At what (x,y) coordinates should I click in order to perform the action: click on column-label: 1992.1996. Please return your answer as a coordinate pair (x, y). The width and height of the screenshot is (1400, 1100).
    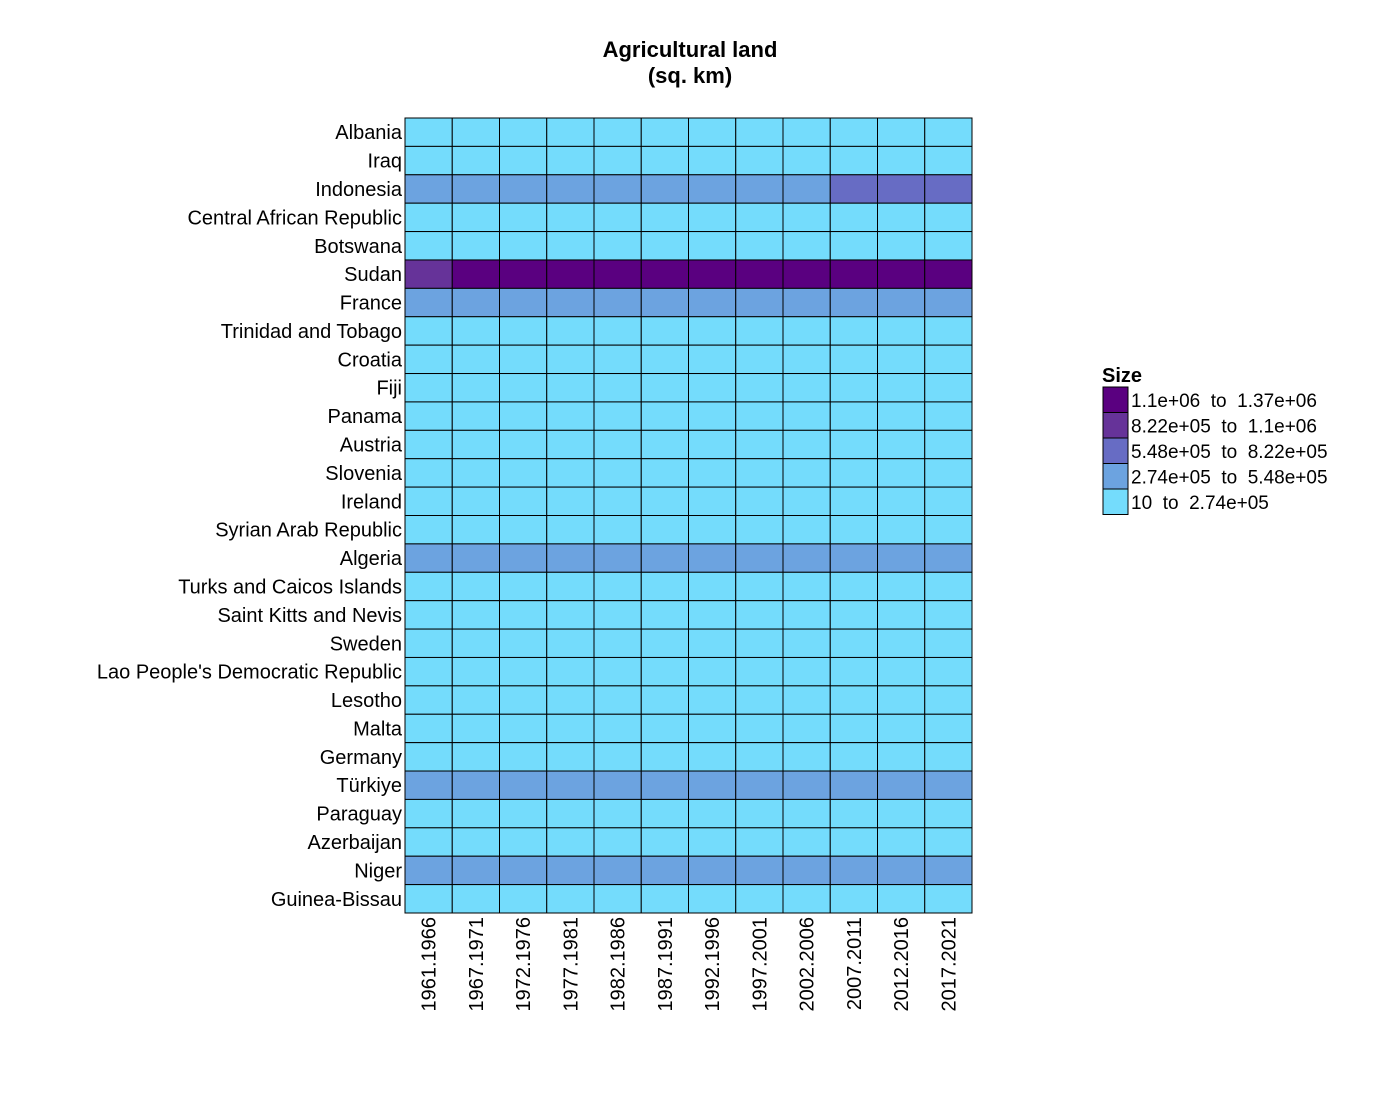
    Looking at the image, I should click on (713, 964).